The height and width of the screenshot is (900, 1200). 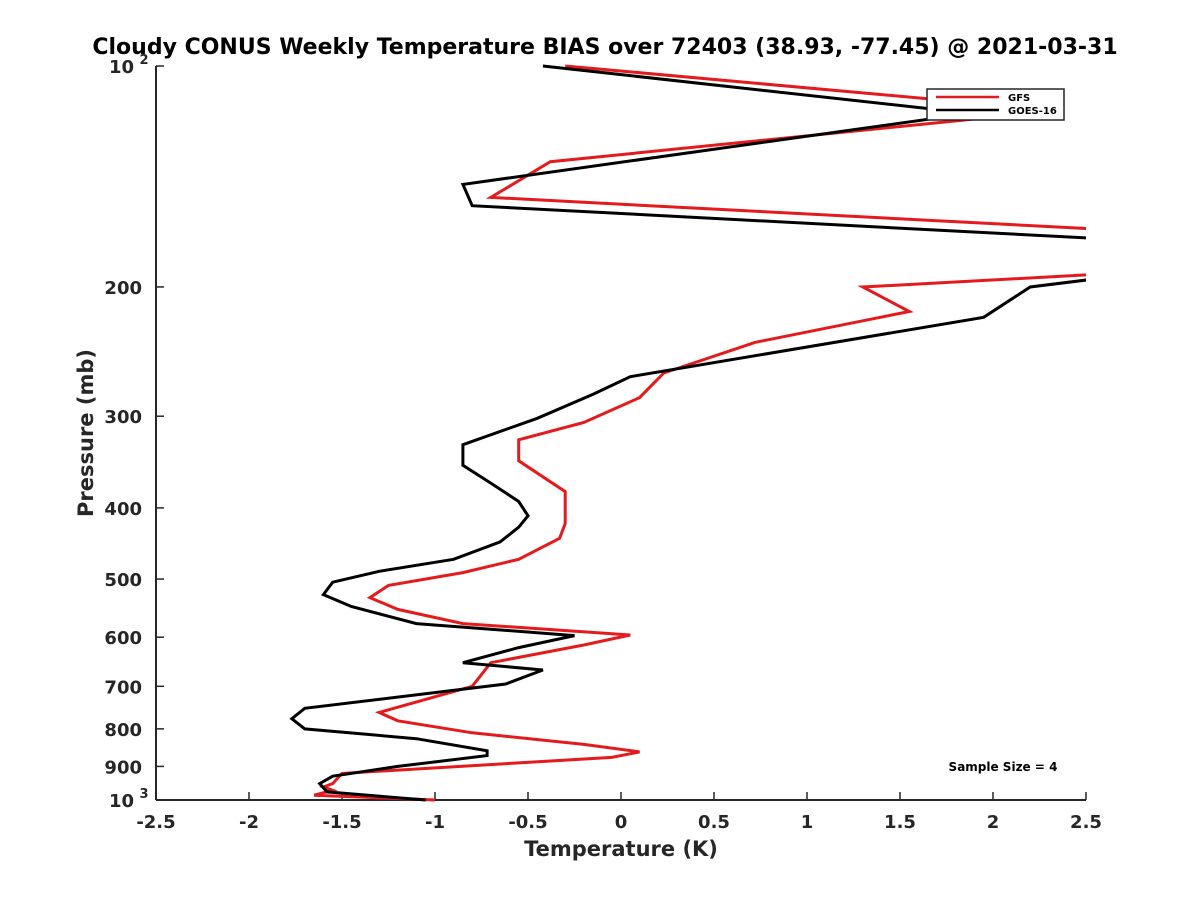 I want to click on y-tick-label: 900, so click(x=123, y=767).